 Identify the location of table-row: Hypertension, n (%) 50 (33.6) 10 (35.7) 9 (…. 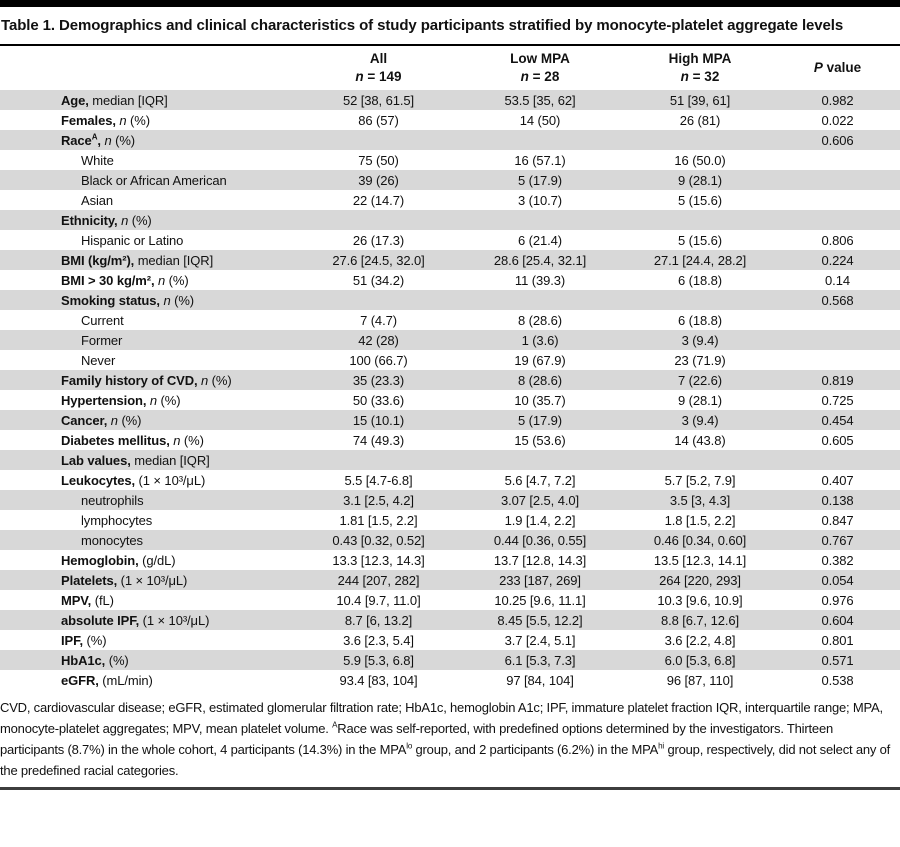
(450, 400).